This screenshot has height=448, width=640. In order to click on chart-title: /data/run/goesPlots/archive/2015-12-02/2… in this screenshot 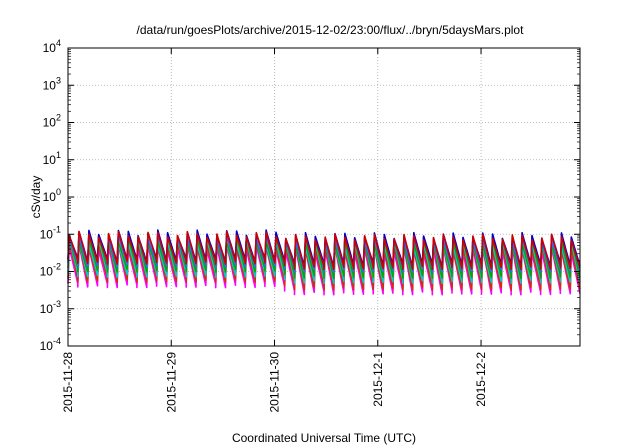, I will do `click(331, 30)`.